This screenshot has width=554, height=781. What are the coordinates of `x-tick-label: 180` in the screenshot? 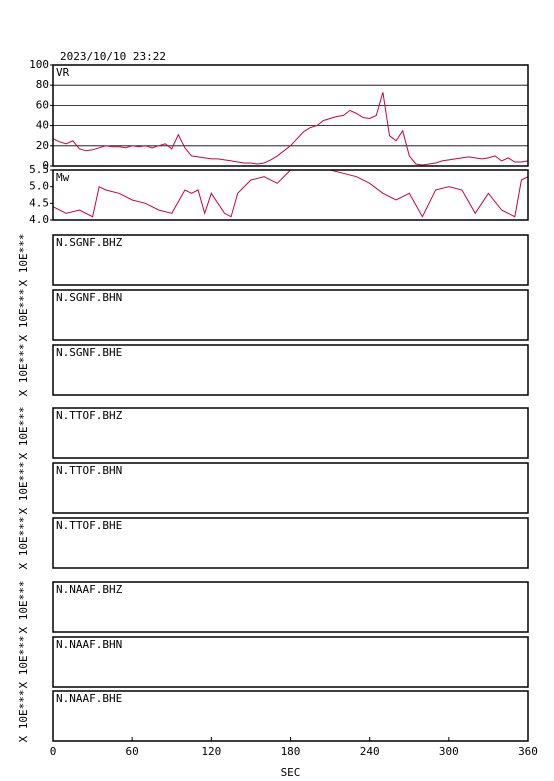 It's located at (291, 751).